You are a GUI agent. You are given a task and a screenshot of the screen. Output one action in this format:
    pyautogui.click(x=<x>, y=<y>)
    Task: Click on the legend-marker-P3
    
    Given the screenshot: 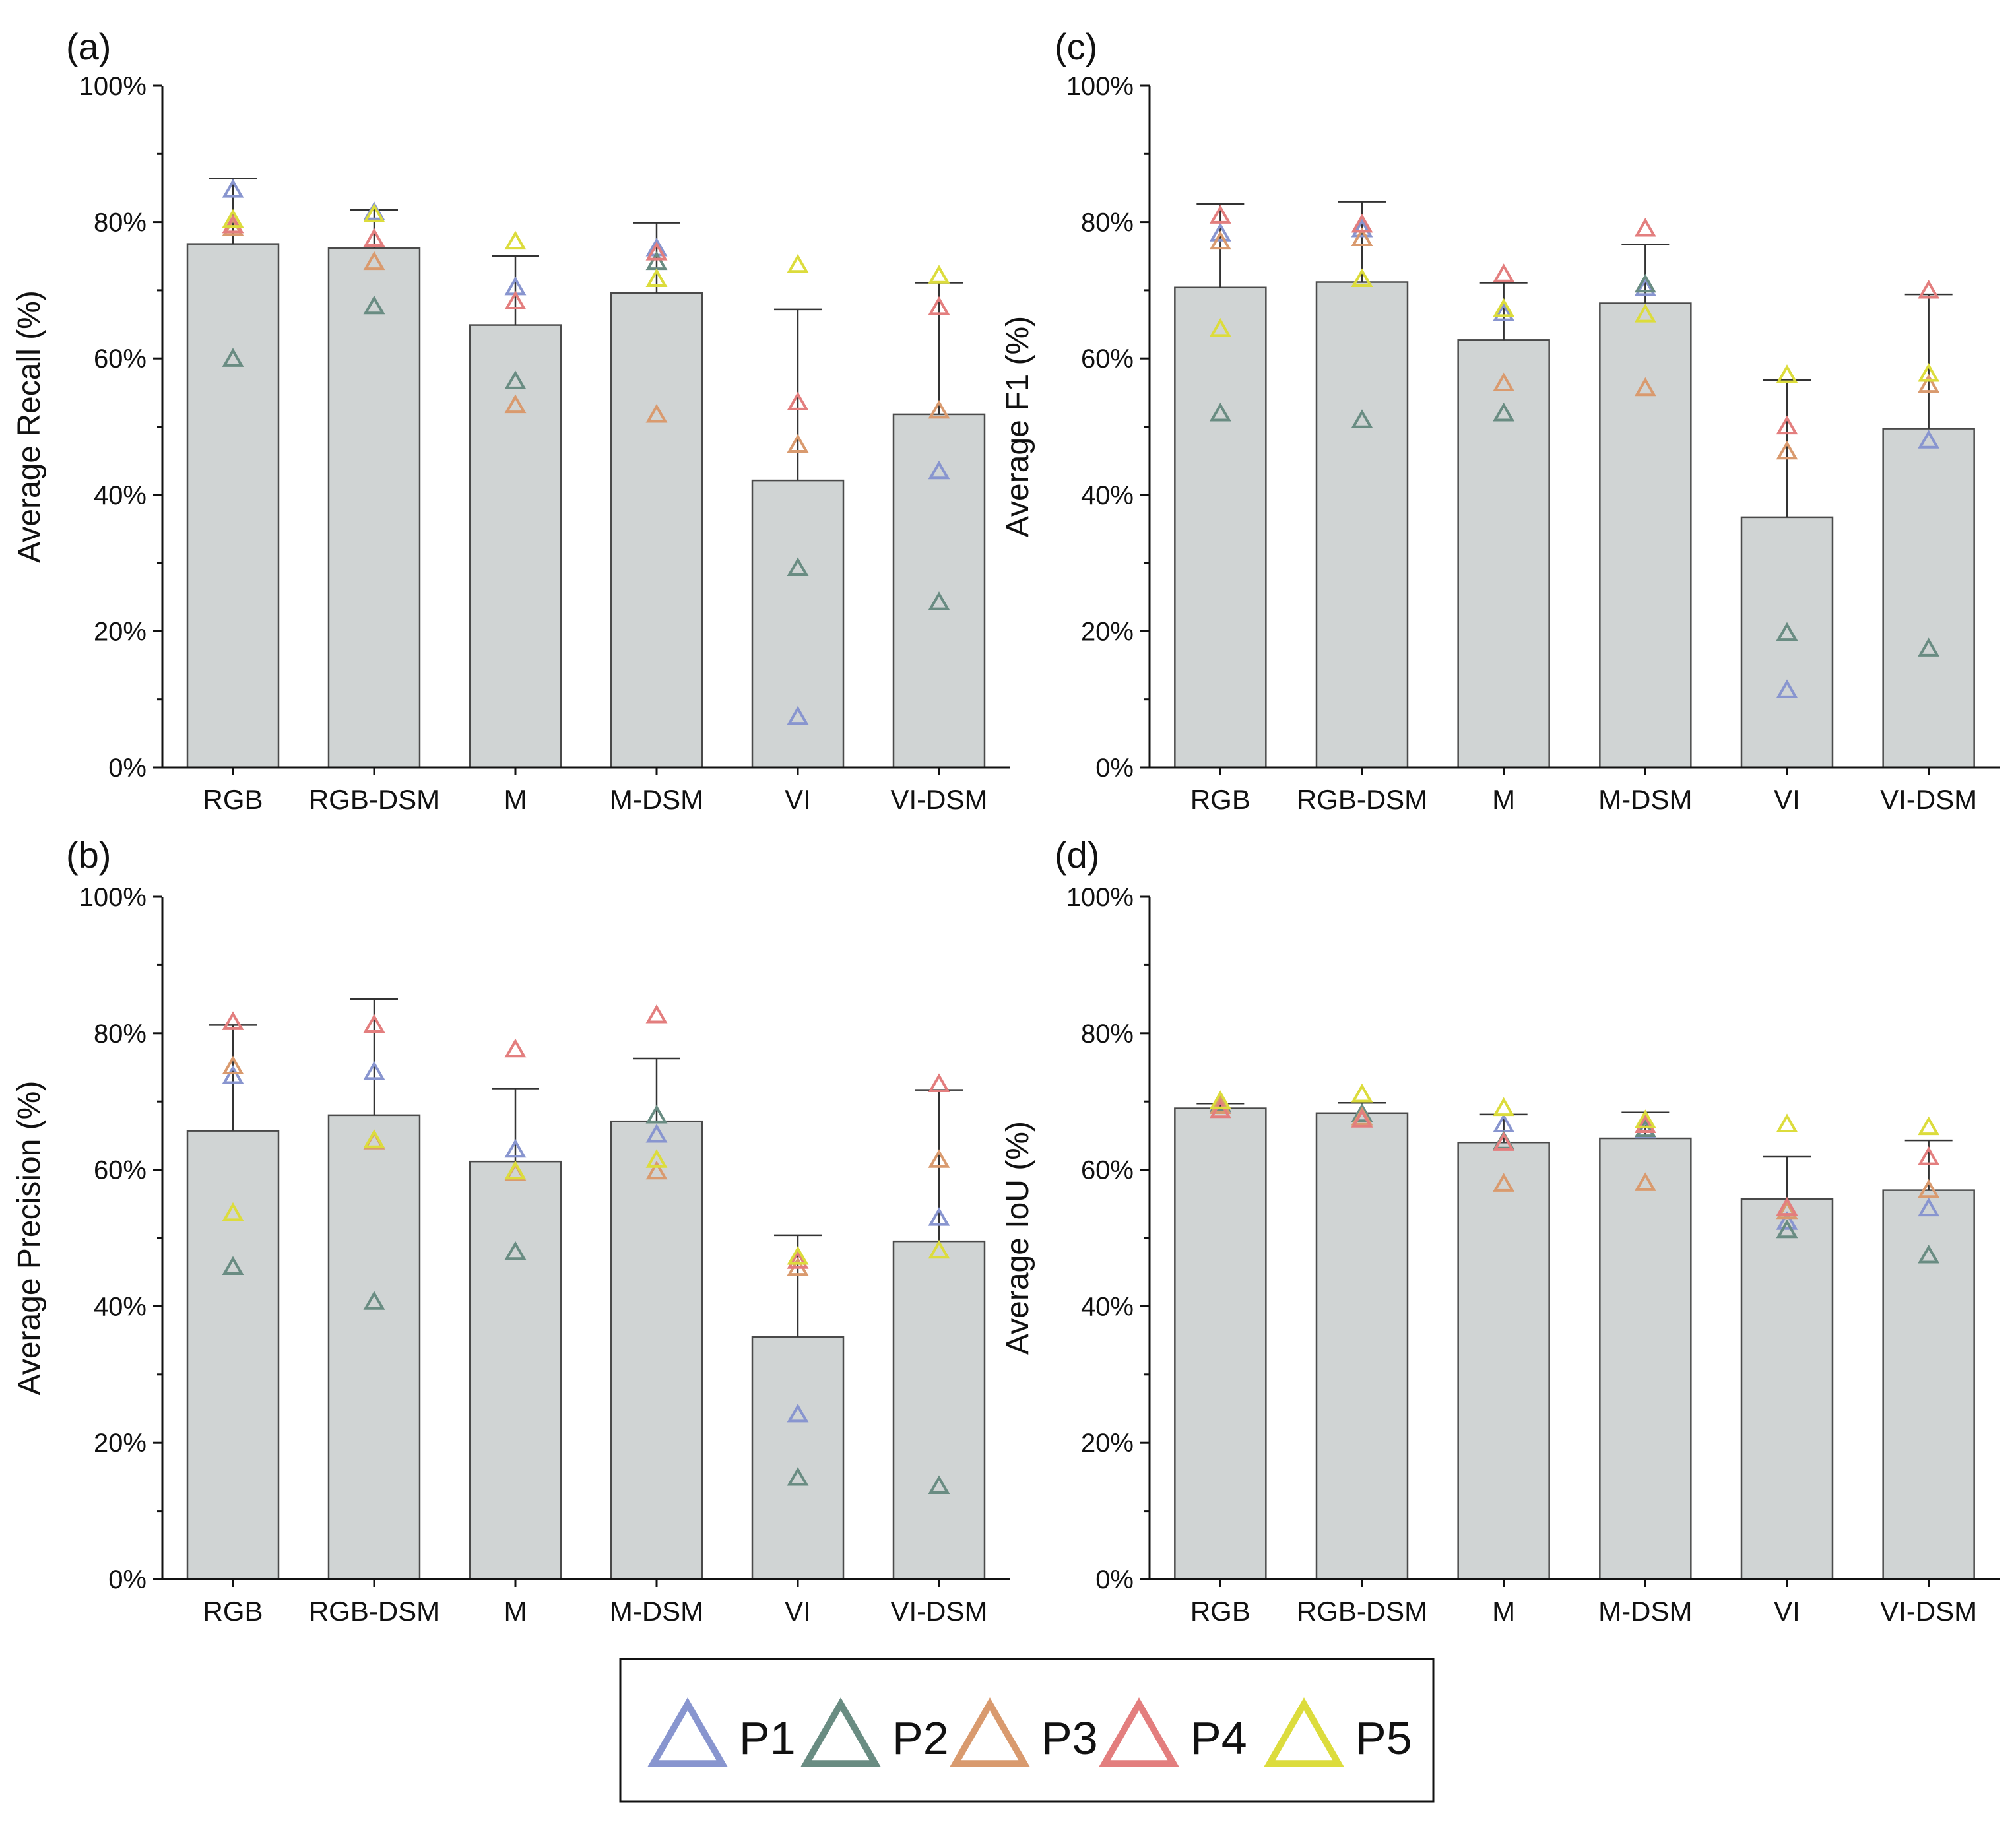 What is the action you would take?
    pyautogui.click(x=990, y=1732)
    